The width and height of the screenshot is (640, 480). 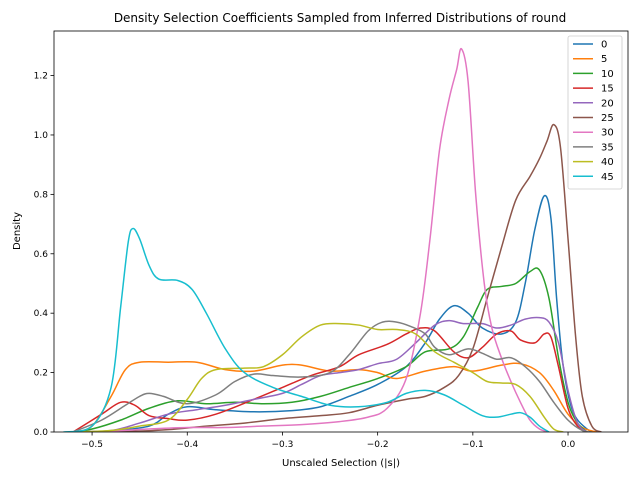 I want to click on x-tick-label: −0.1, so click(x=473, y=445).